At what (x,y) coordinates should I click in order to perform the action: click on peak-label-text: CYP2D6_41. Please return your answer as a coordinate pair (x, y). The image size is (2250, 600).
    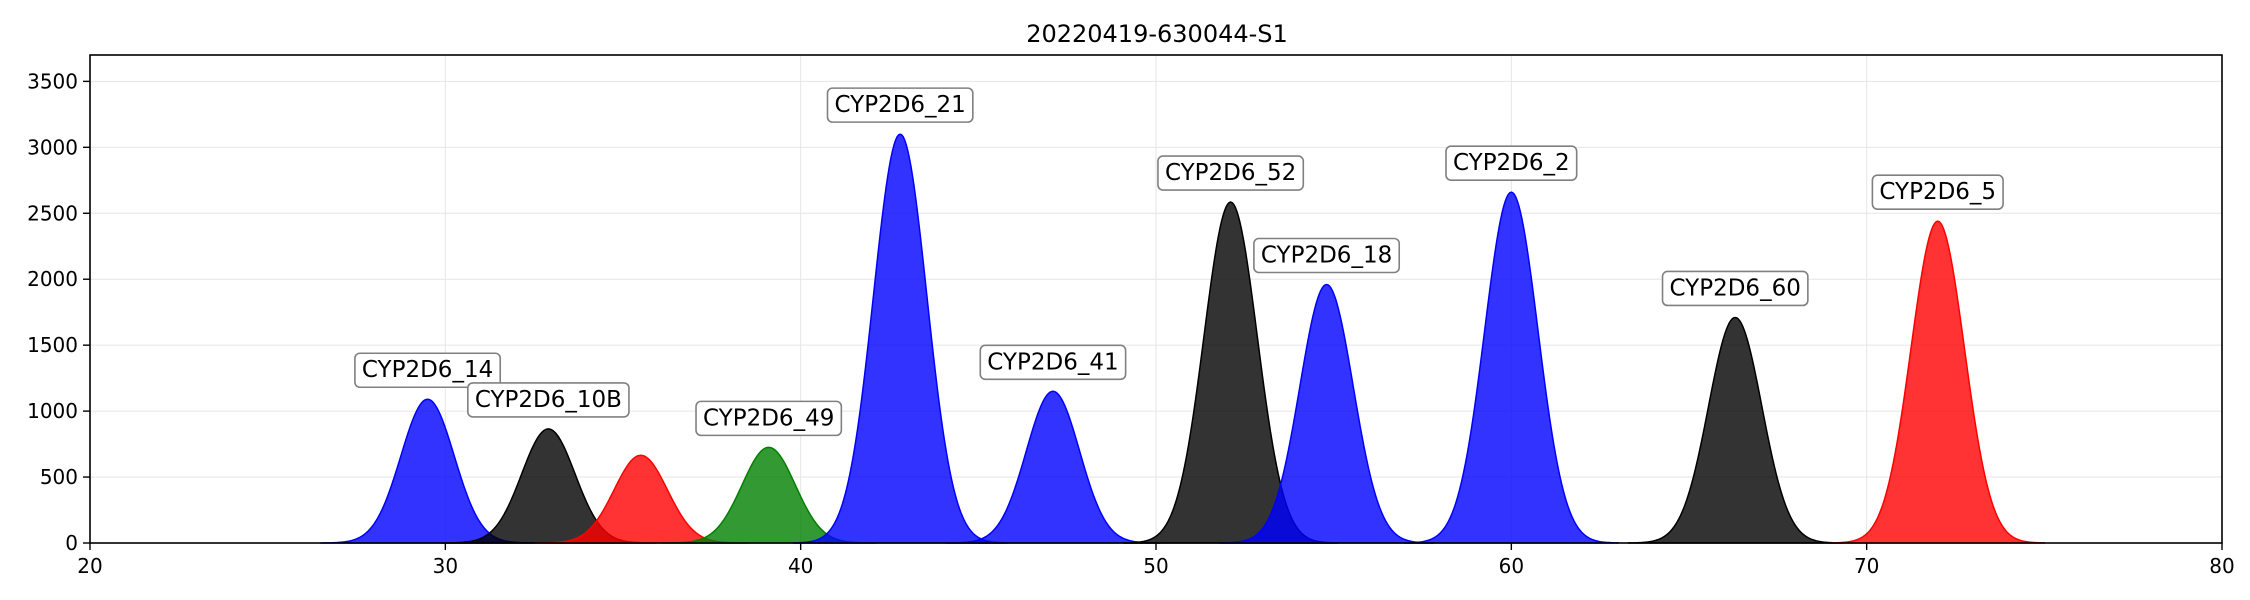
    Looking at the image, I should click on (1052, 362).